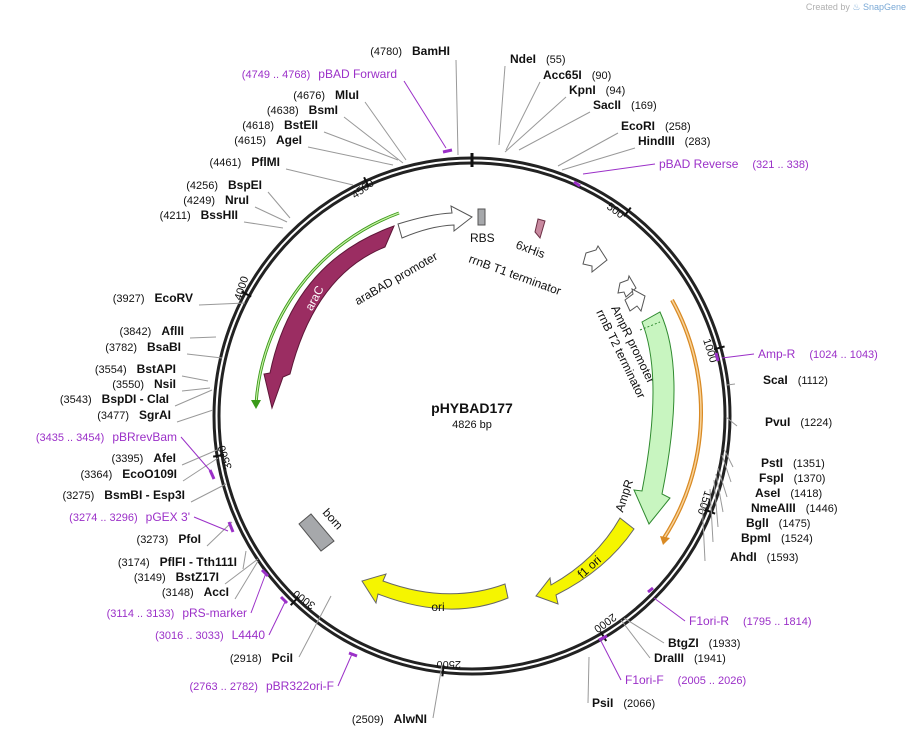 The height and width of the screenshot is (738, 914). What do you see at coordinates (656, 126) in the screenshot?
I see `restriction-site-ecori: EcoRI (258)` at bounding box center [656, 126].